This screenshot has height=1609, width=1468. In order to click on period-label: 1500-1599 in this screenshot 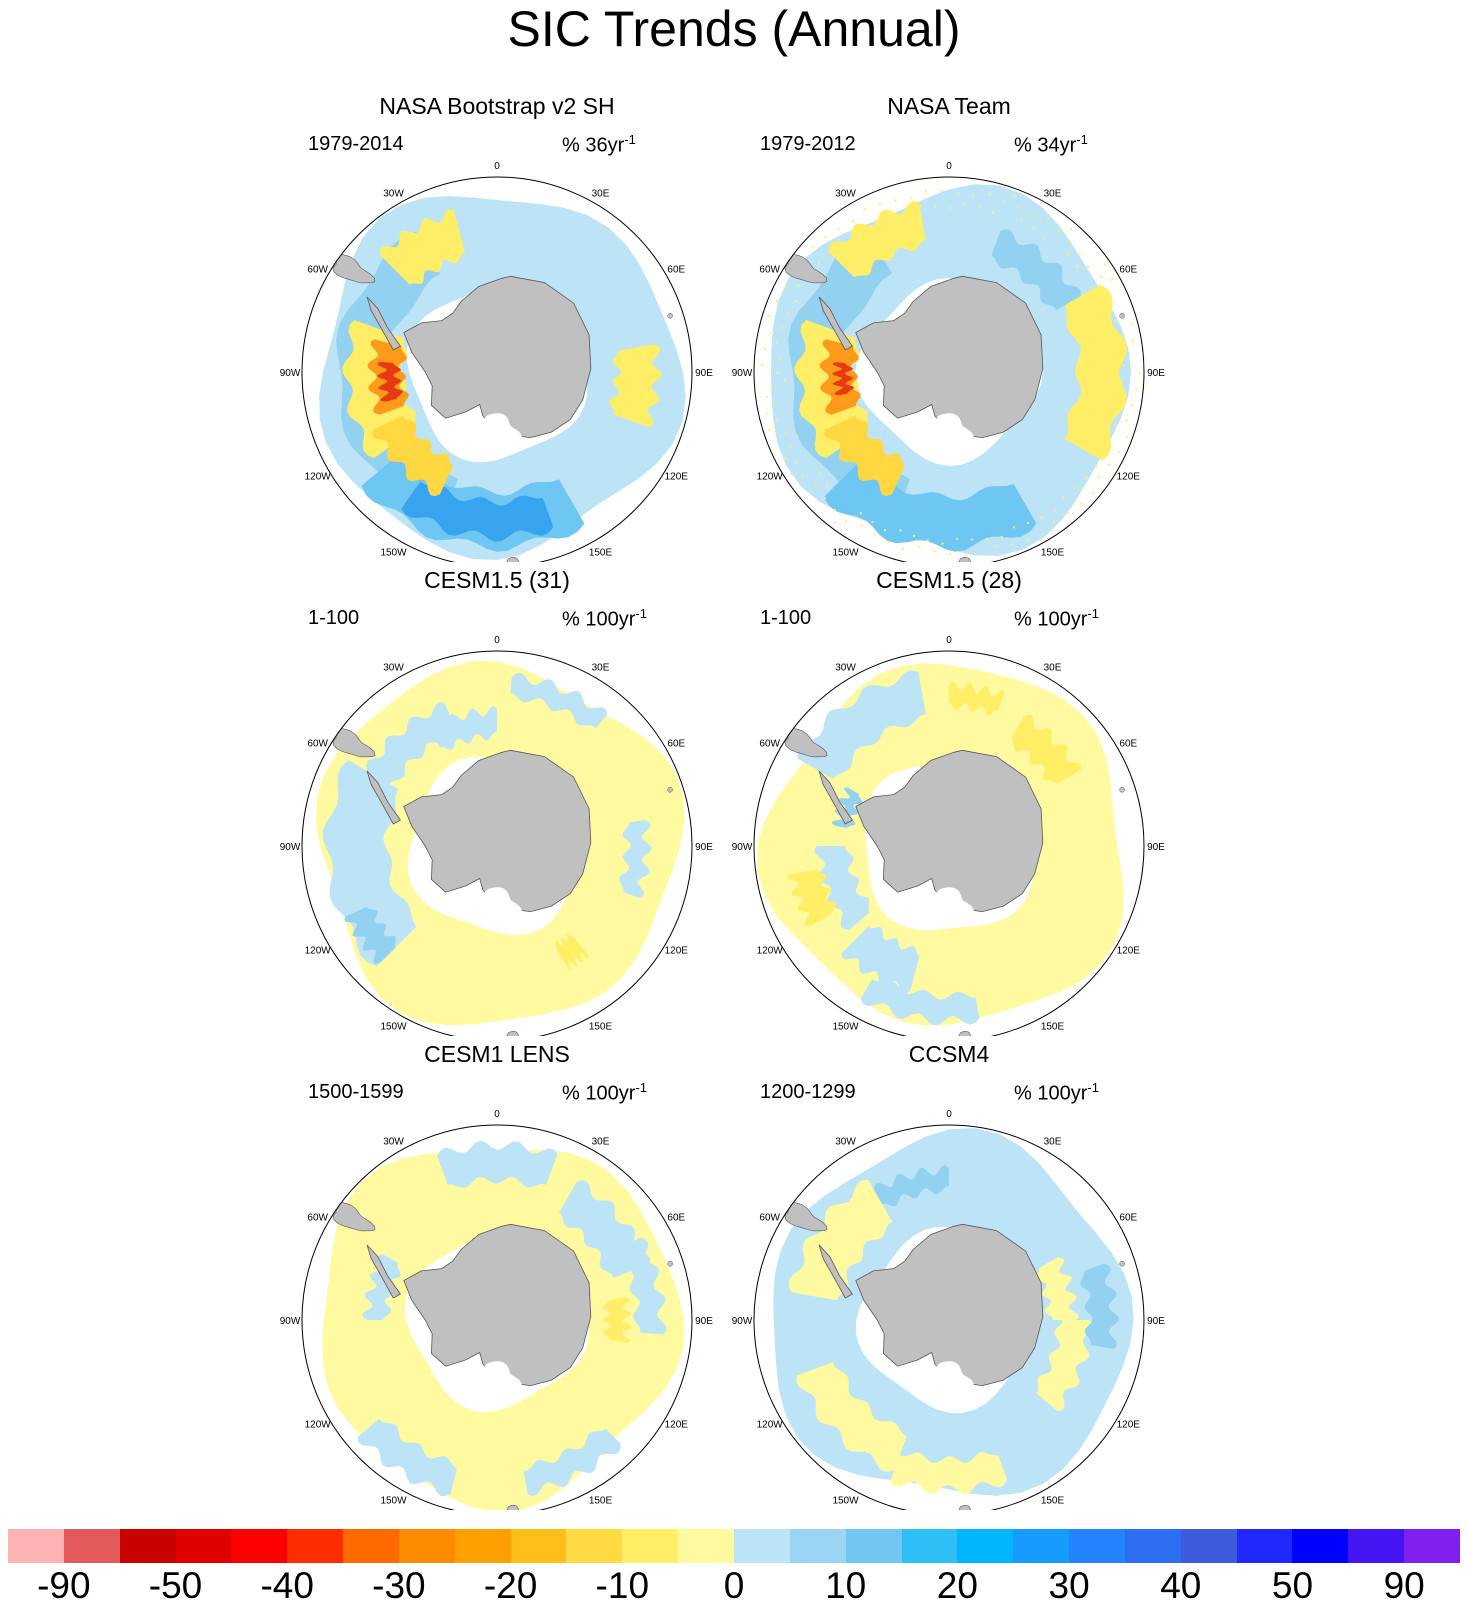, I will do `click(356, 1092)`.